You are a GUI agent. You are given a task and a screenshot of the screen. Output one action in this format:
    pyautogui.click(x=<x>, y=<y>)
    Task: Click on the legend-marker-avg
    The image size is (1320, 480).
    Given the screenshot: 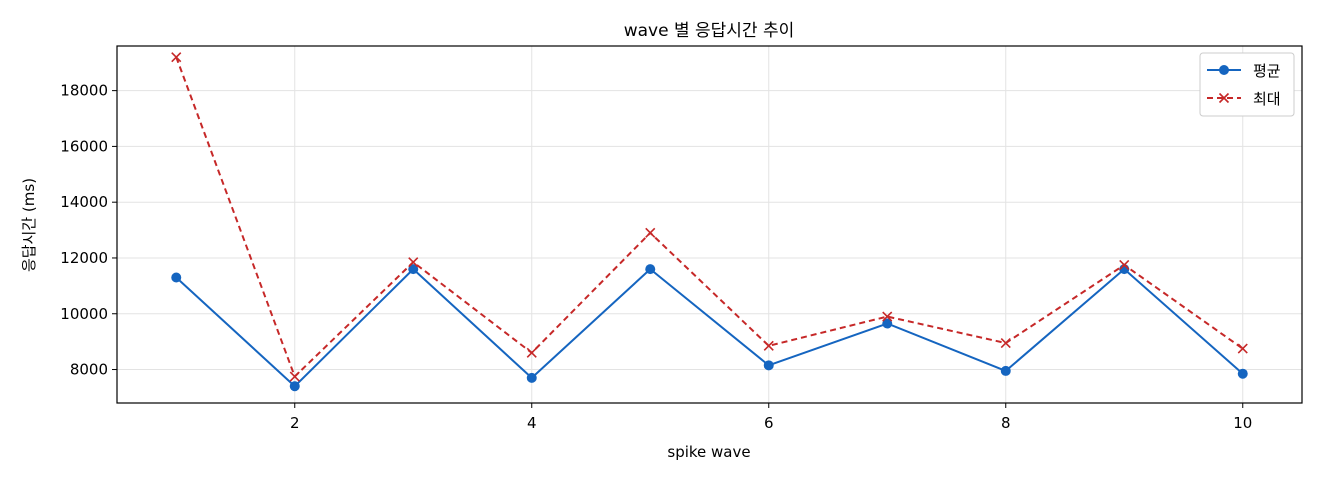 What is the action you would take?
    pyautogui.click(x=1224, y=70)
    